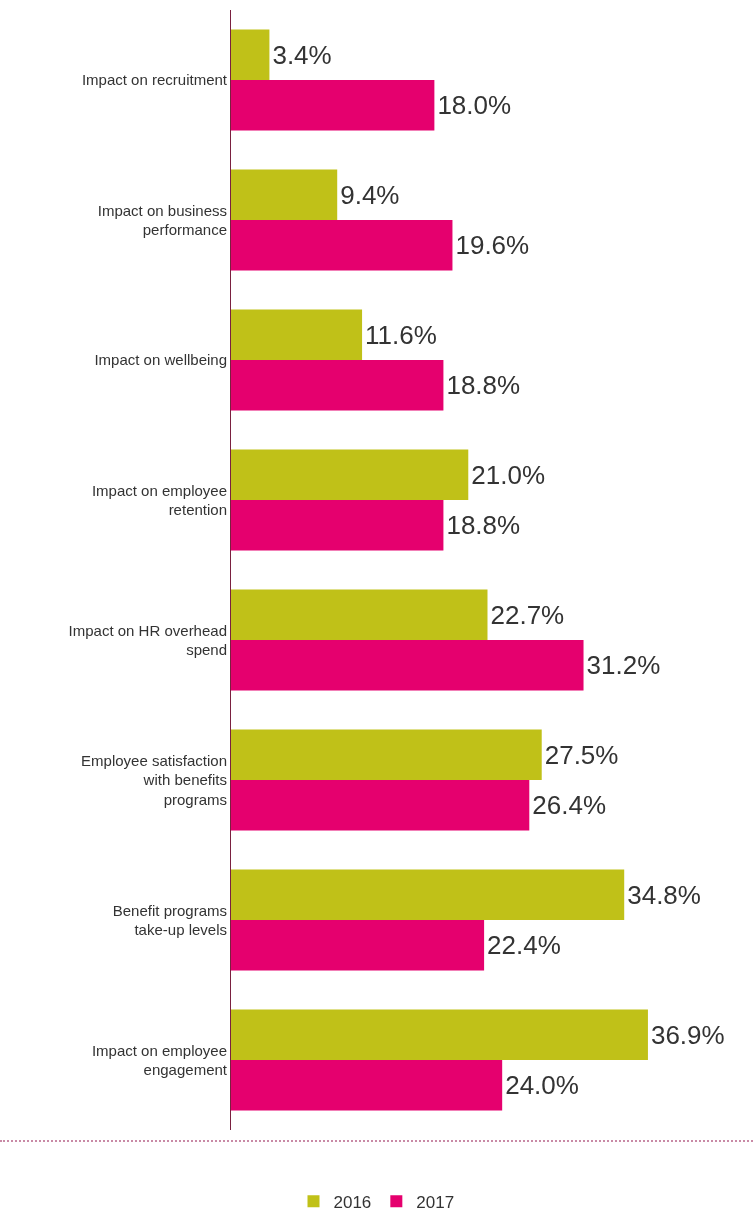 This screenshot has height=1232, width=753. Describe the element at coordinates (508, 474) in the screenshot. I see `data-label: 21.0%` at that location.